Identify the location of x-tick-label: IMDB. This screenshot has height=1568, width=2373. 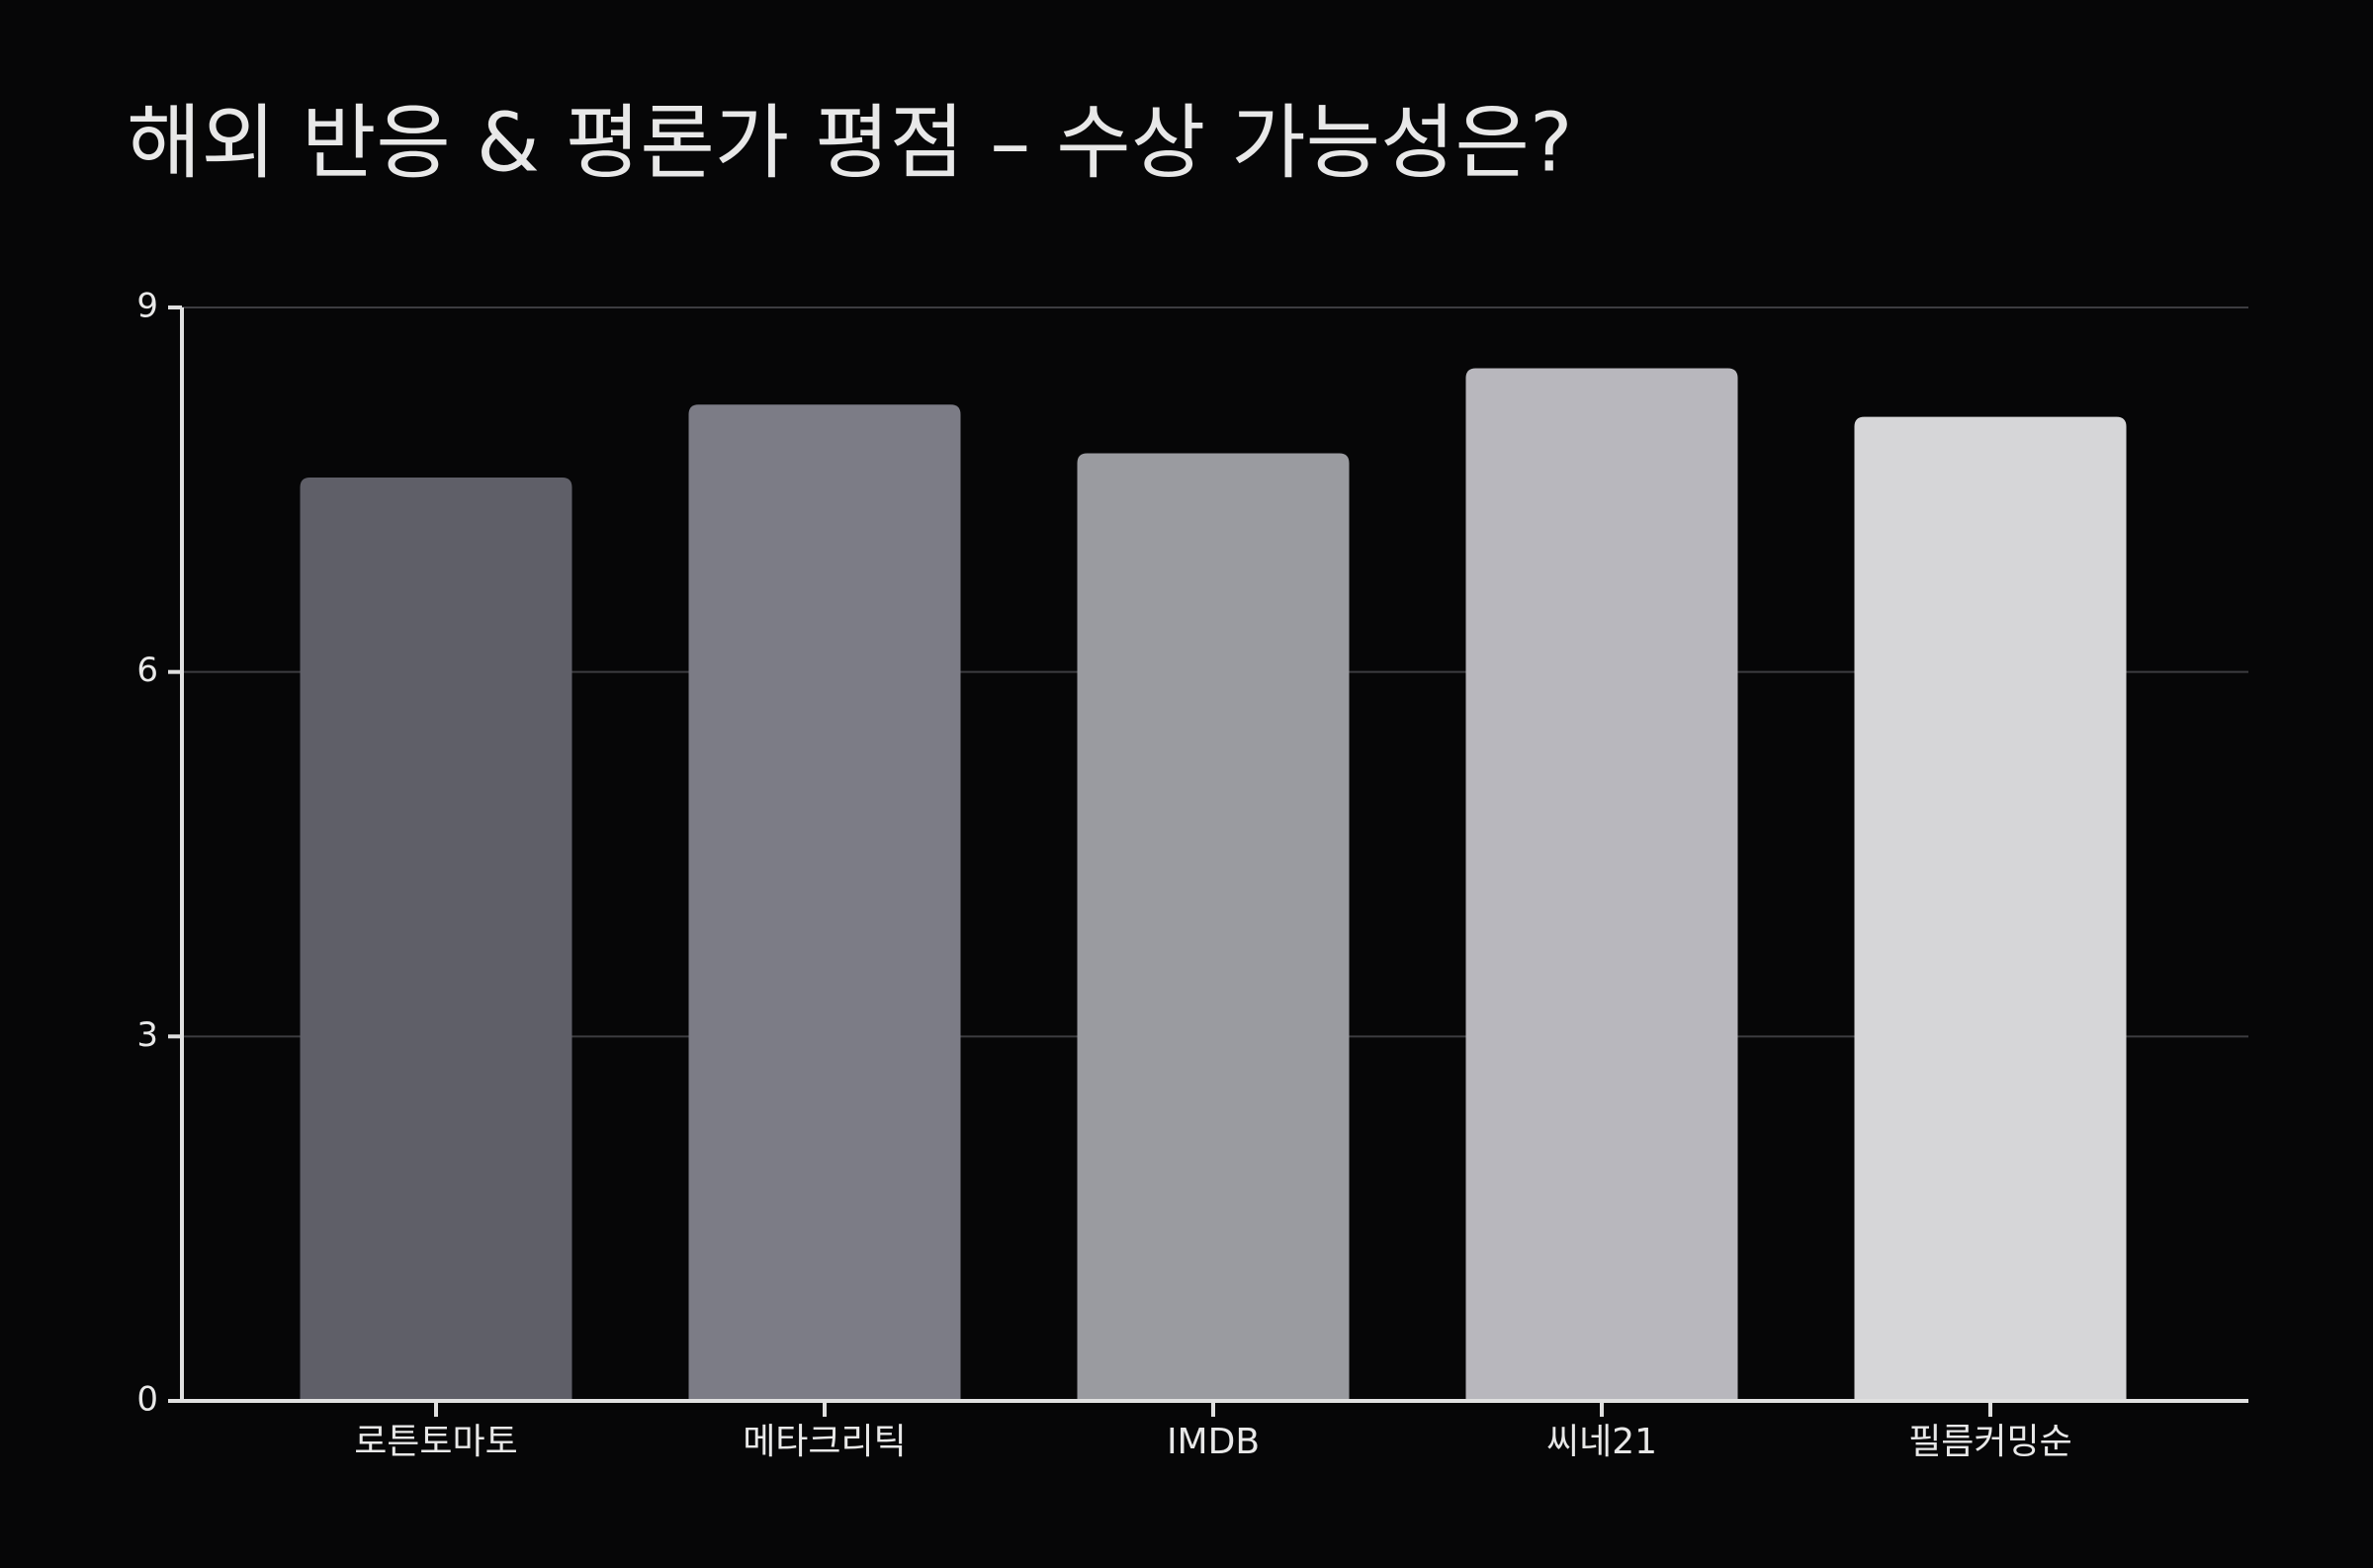
(1213, 1442).